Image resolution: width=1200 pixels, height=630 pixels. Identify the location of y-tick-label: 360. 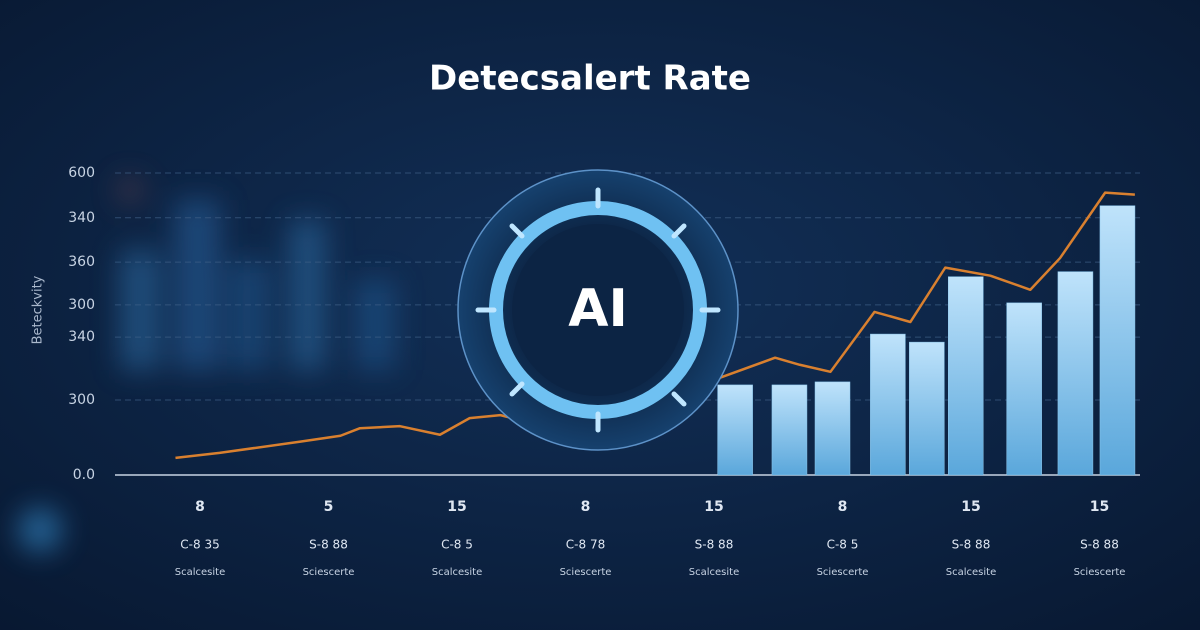
(81, 262).